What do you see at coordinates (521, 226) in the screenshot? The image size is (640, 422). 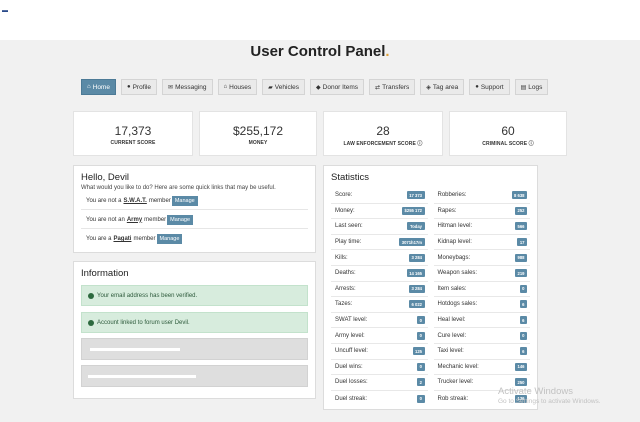 I see `stat-badge: 566` at bounding box center [521, 226].